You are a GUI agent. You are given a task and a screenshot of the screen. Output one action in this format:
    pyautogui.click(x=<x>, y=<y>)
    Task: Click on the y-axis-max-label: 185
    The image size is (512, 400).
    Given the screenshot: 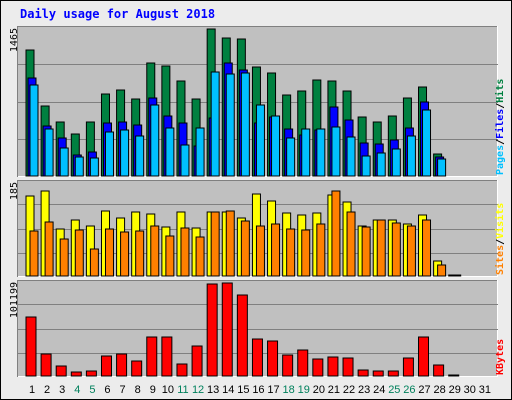 What is the action you would take?
    pyautogui.click(x=14, y=191)
    